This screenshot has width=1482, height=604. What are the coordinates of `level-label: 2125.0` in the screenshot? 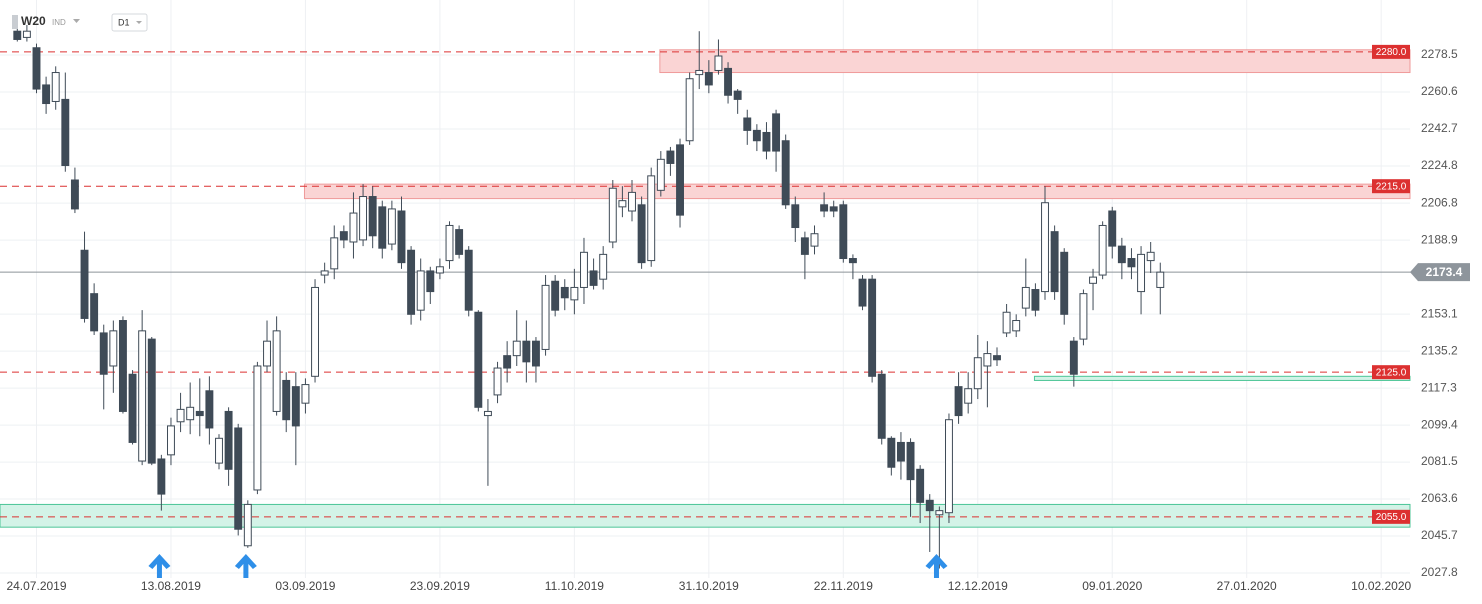 It's located at (1391, 372).